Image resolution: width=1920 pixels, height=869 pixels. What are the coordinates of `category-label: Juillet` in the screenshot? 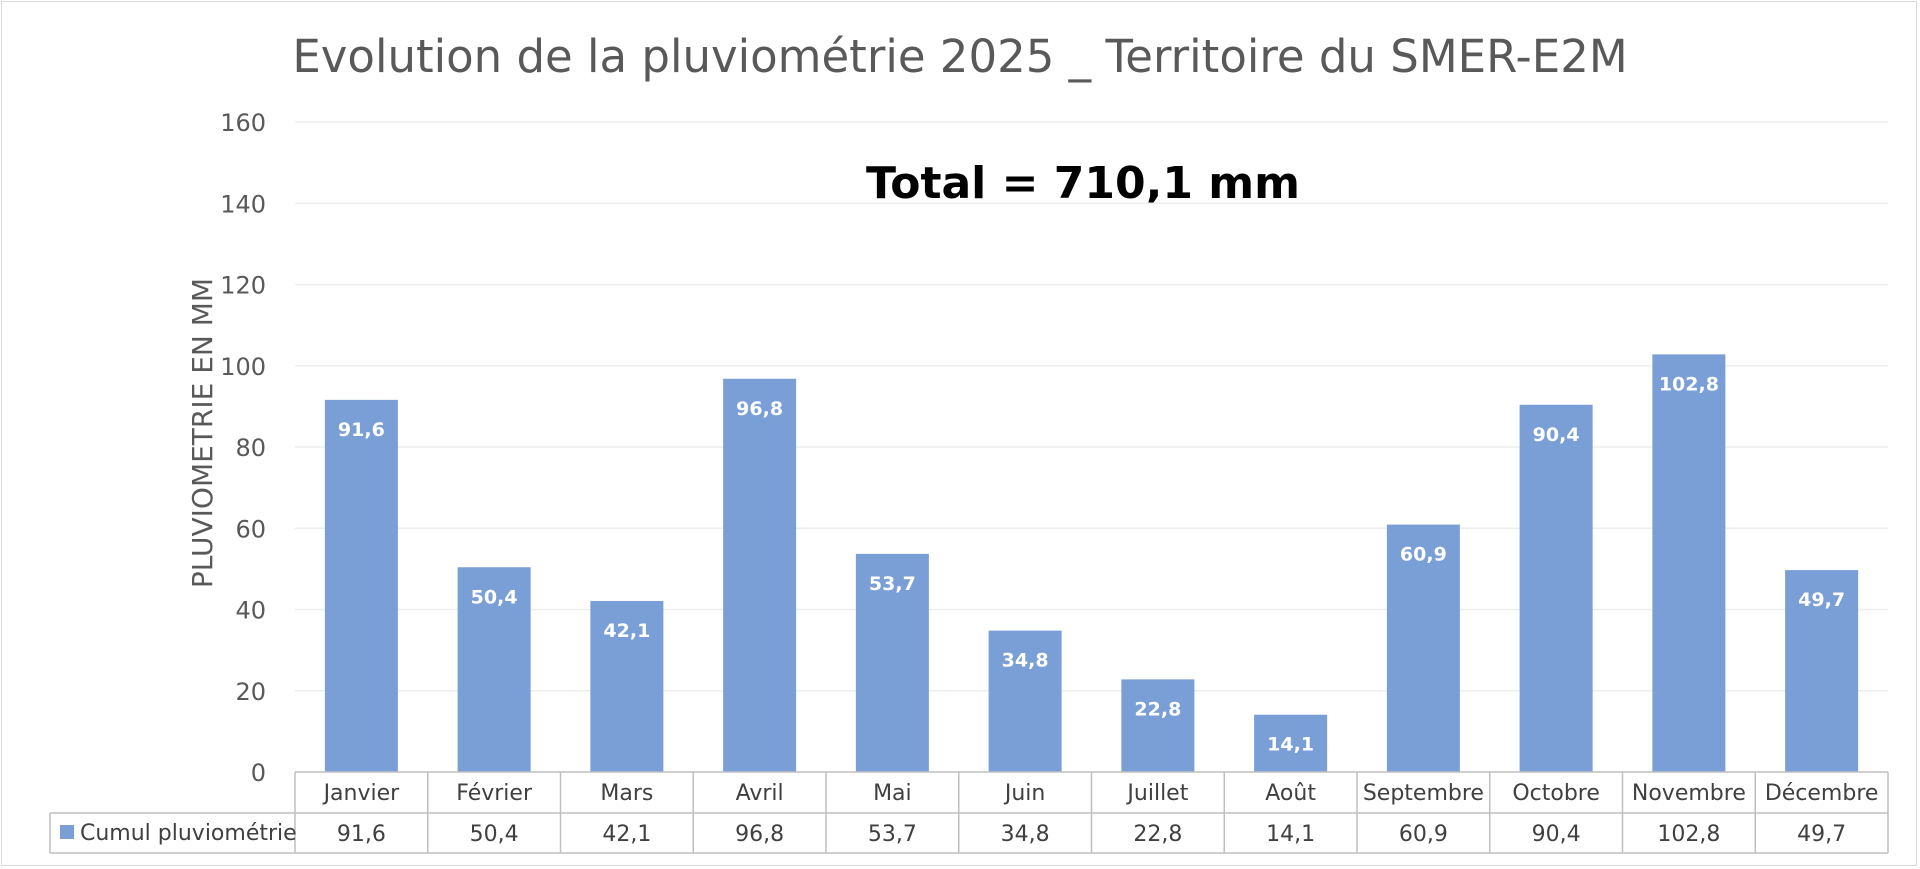 It's located at (1156, 793).